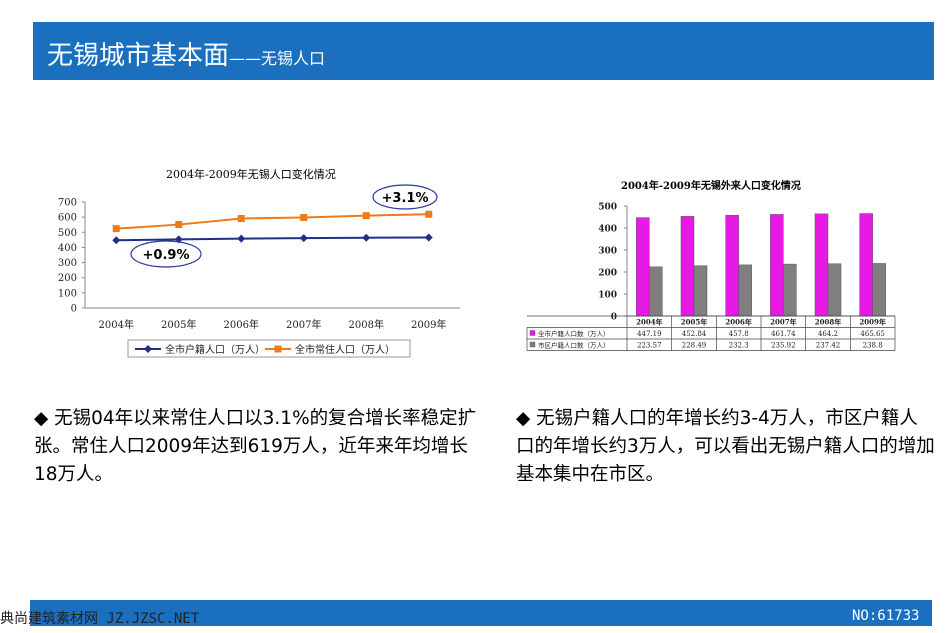 The height and width of the screenshot is (633, 950). I want to click on y-tick-label: 700, so click(67, 203).